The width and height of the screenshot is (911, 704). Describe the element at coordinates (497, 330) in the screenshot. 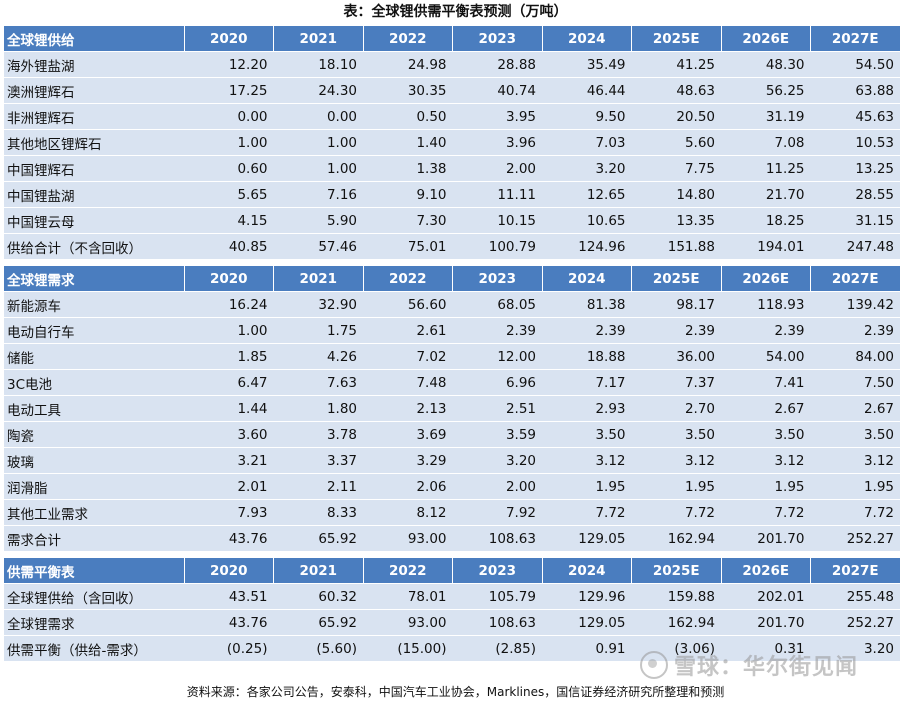

I see `value-cell: 2.39` at that location.